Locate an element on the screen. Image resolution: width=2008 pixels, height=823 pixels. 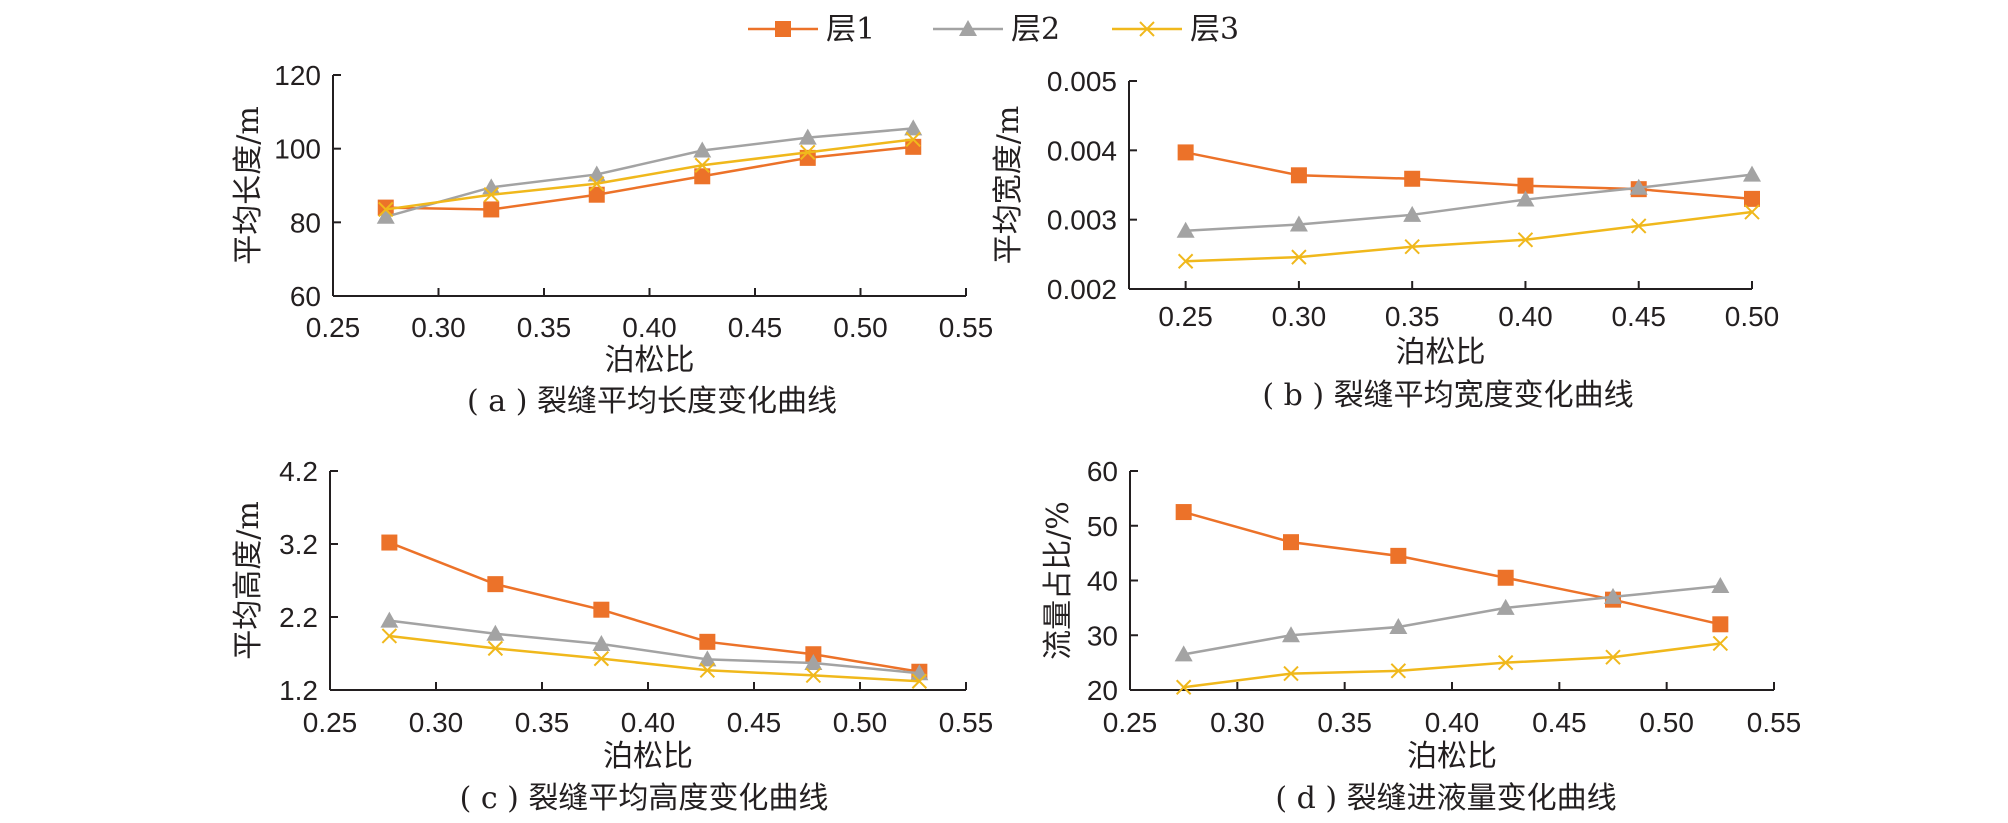
y-tick-label: 0.004 is located at coordinates (1082, 150).